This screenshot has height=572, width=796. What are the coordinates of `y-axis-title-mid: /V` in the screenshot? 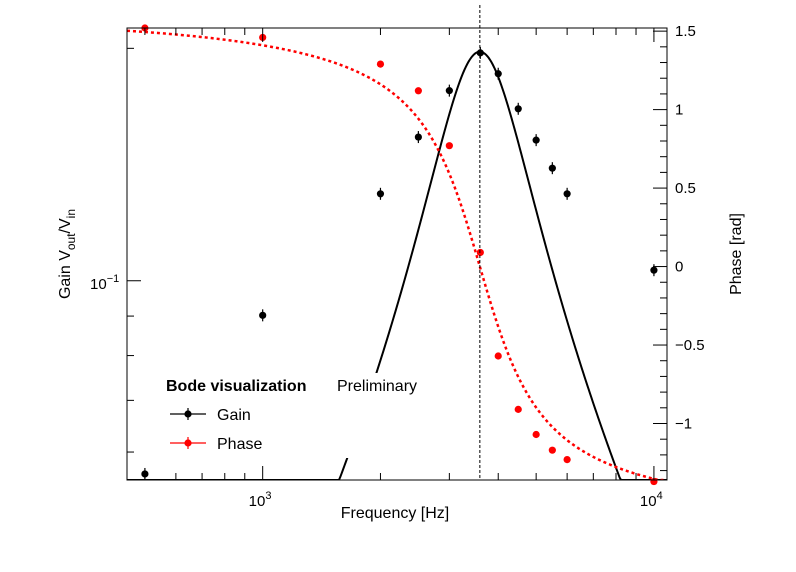 It's located at (65, 225).